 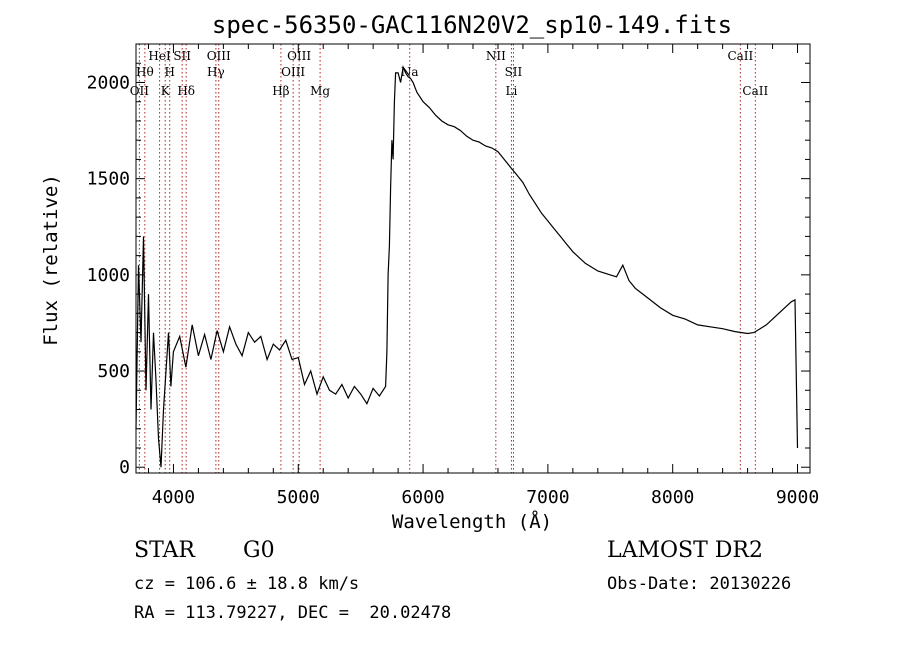 What do you see at coordinates (320, 91) in the screenshot?
I see `spectral-line-label: Mg` at bounding box center [320, 91].